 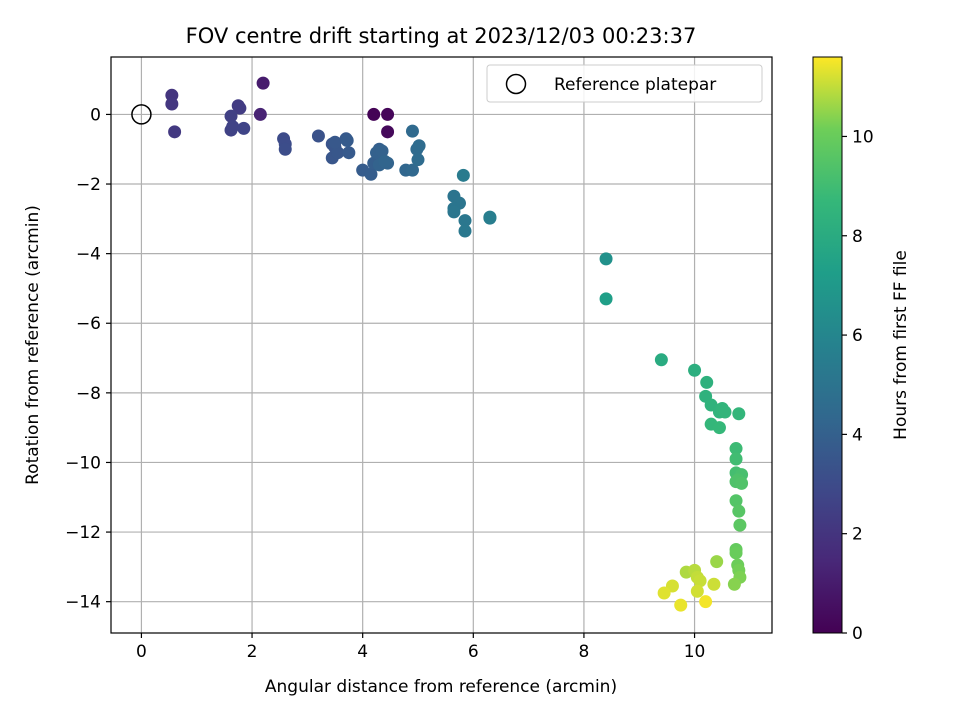 I want to click on y-tick-label: −12, so click(x=83, y=533).